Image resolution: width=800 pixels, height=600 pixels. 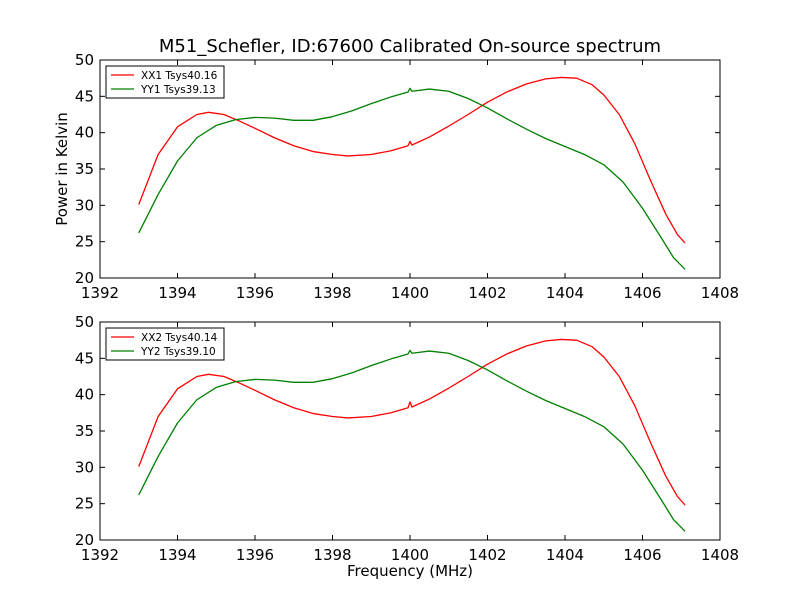 I want to click on legend-label: YY1 Tsys39.13, so click(x=178, y=90).